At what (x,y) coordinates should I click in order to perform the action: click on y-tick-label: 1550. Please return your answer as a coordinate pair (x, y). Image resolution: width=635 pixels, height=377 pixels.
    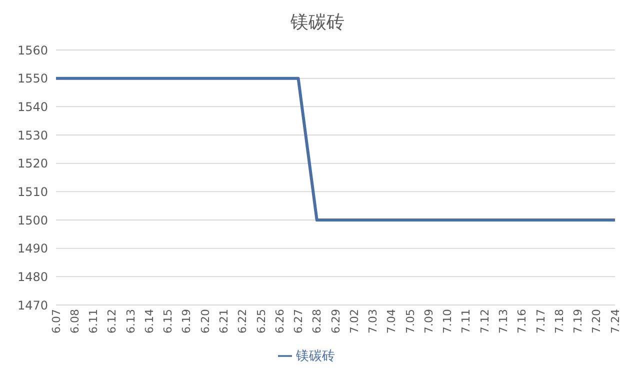
    Looking at the image, I should click on (32, 79).